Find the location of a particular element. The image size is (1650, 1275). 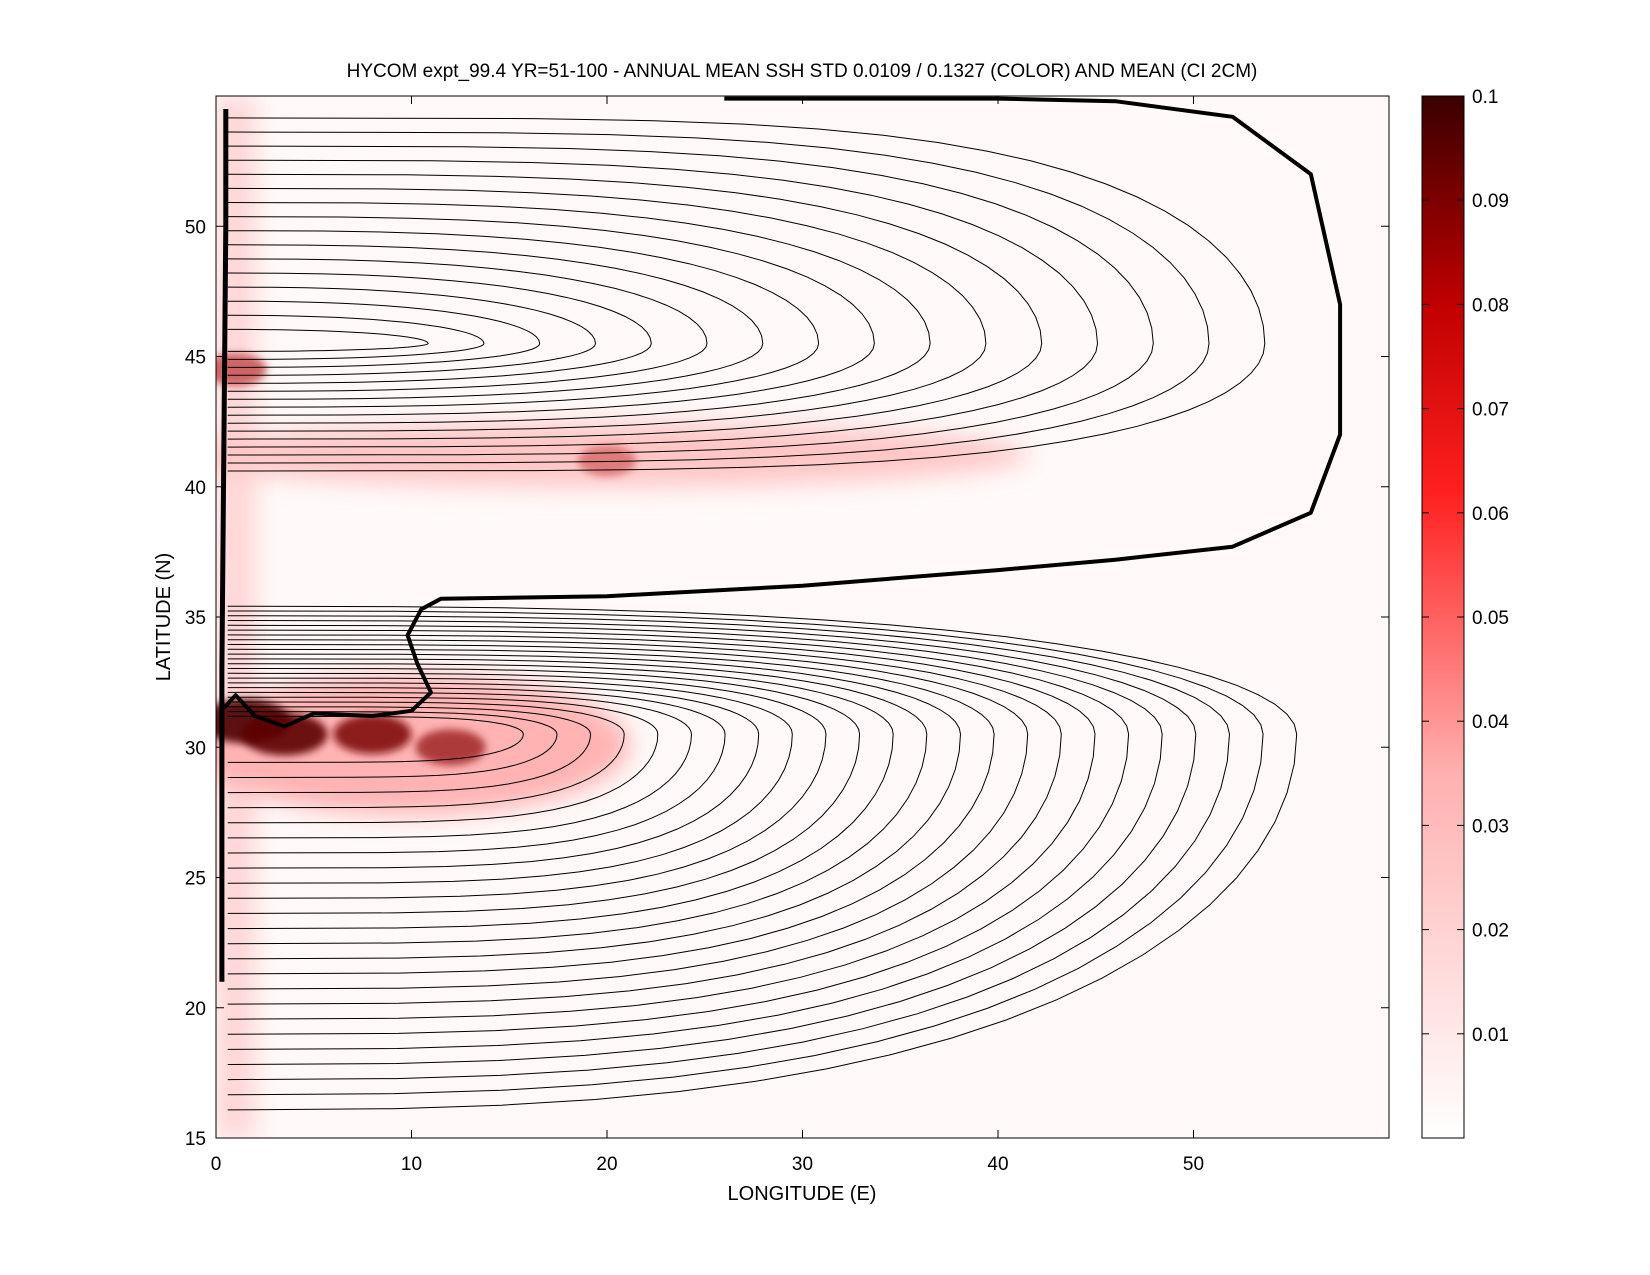

colorbar-tick-label: 0.05 is located at coordinates (1490, 618).